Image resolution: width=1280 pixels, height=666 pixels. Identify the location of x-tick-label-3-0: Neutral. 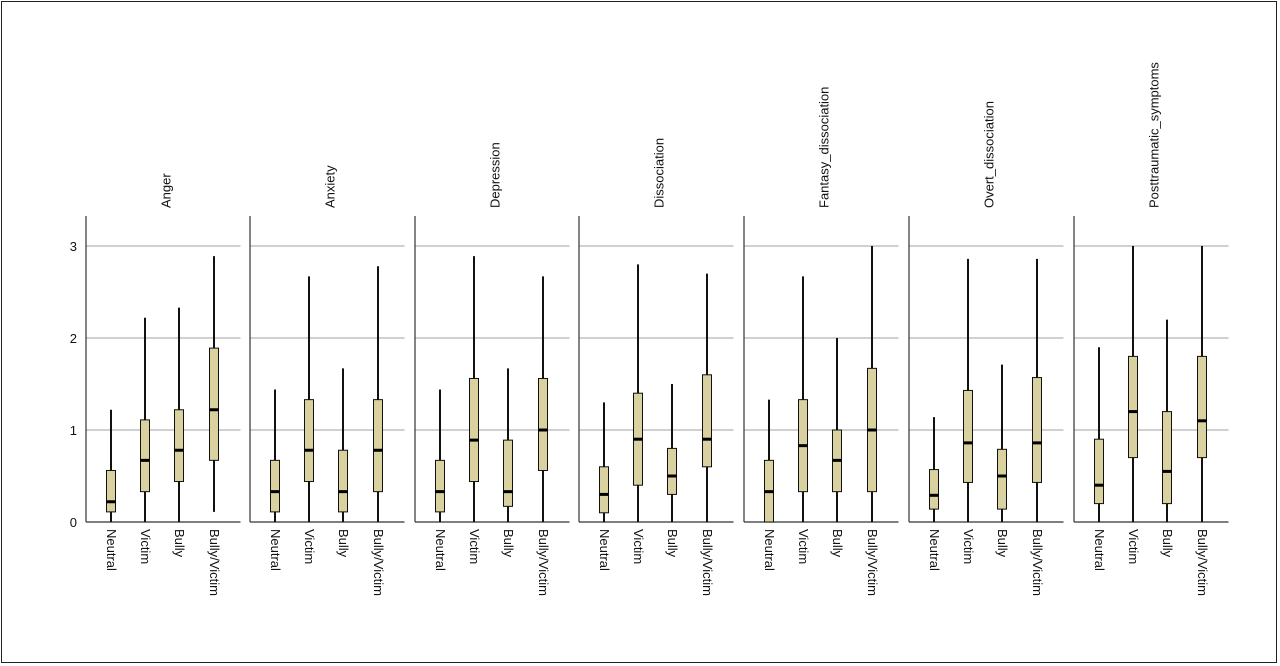
(604, 550).